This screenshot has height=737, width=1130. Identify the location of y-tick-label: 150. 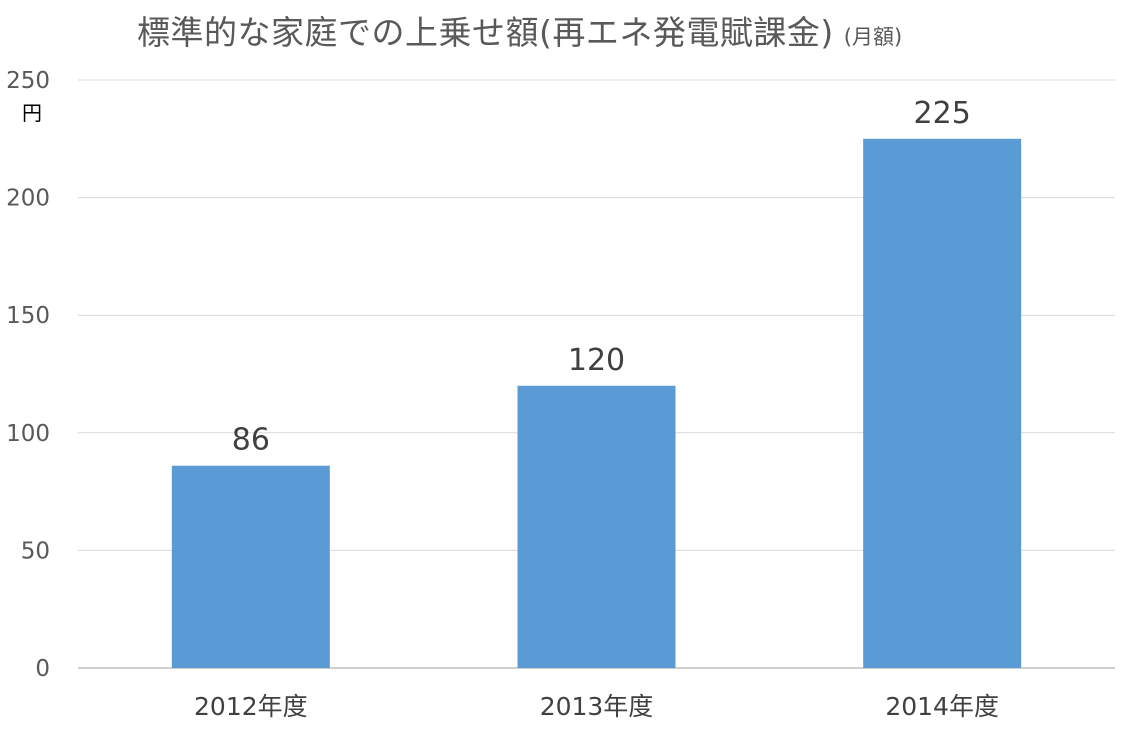
(28, 316).